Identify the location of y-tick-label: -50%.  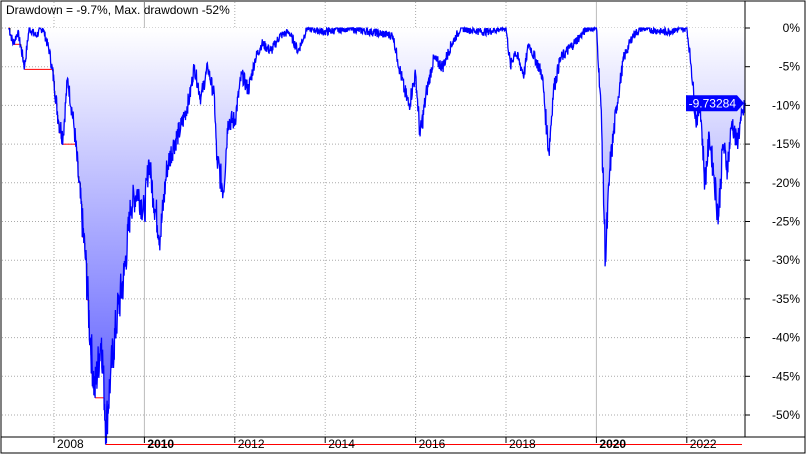
(786, 415).